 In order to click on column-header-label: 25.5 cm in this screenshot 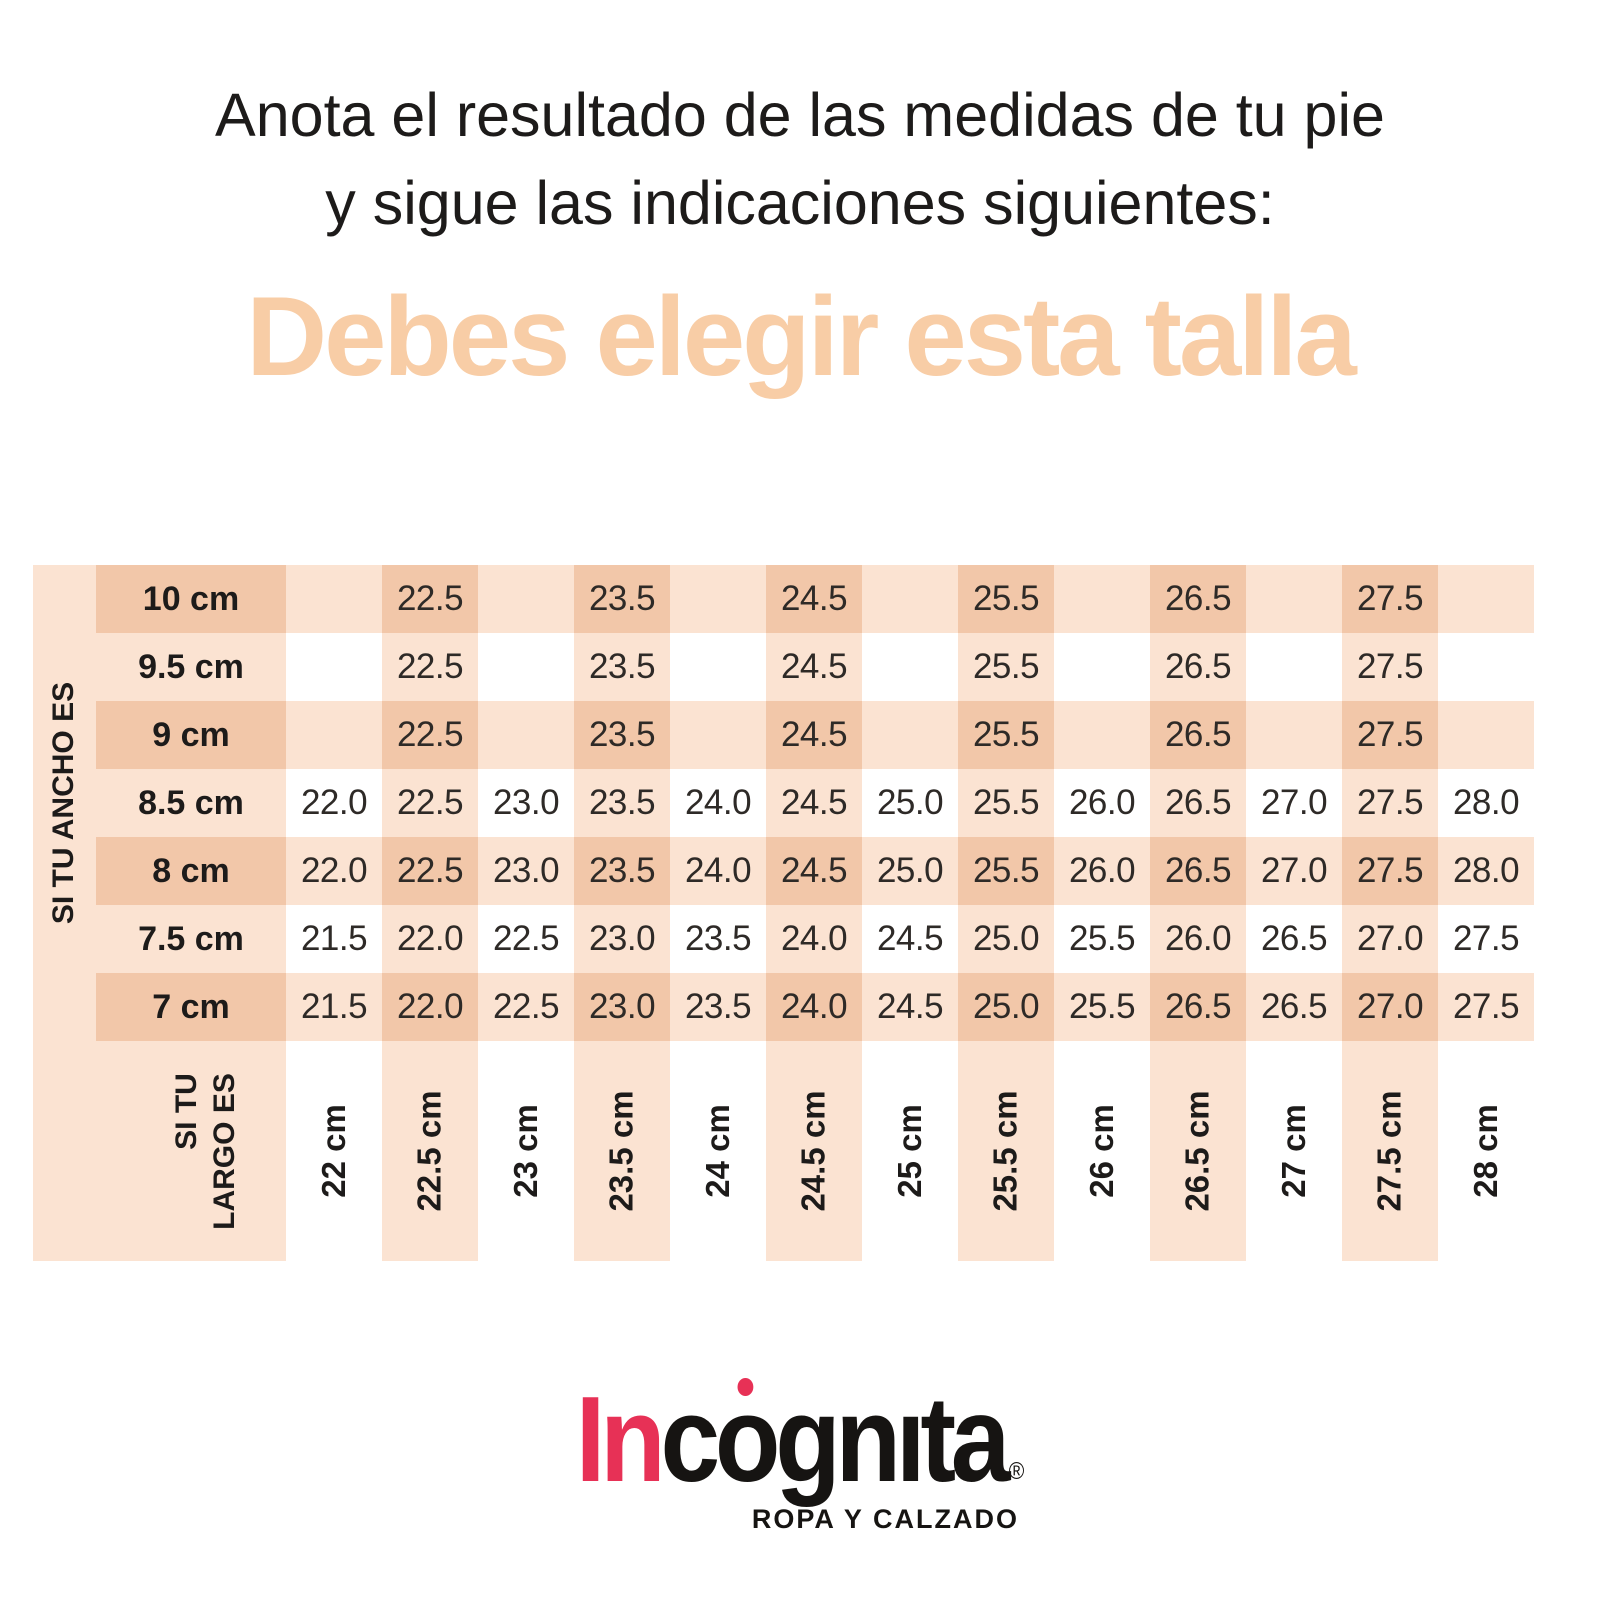, I will do `click(1005, 1151)`.